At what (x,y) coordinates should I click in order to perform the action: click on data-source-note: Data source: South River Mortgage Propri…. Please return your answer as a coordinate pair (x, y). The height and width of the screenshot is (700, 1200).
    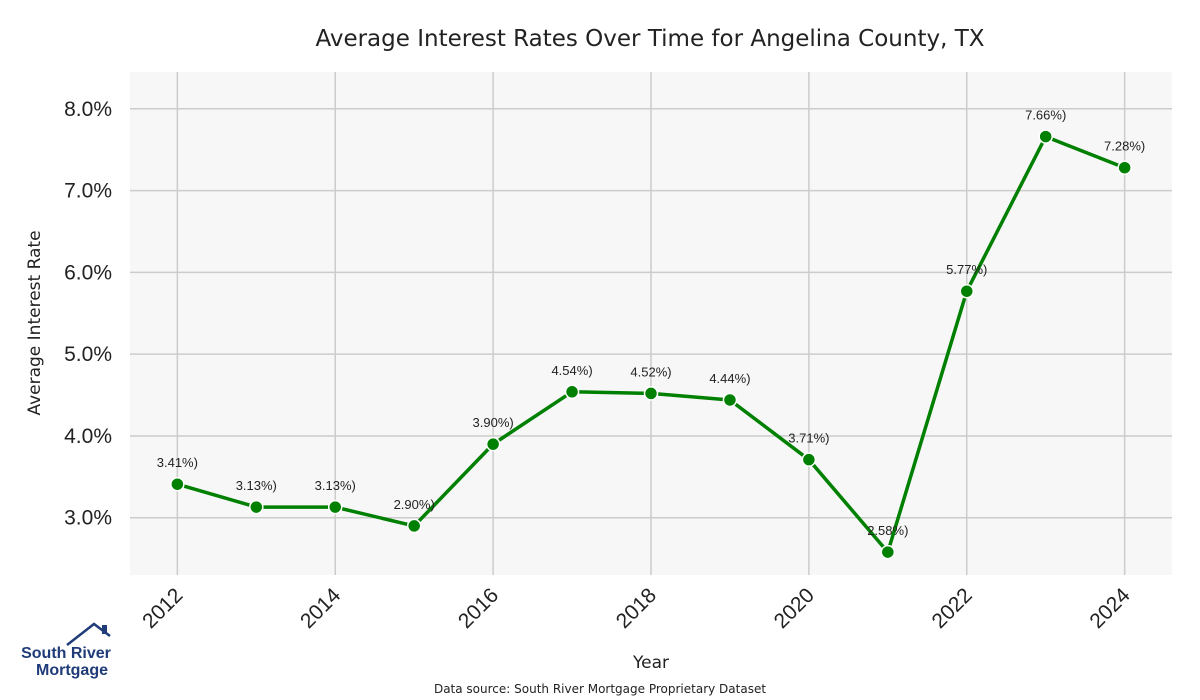
    Looking at the image, I should click on (600, 689).